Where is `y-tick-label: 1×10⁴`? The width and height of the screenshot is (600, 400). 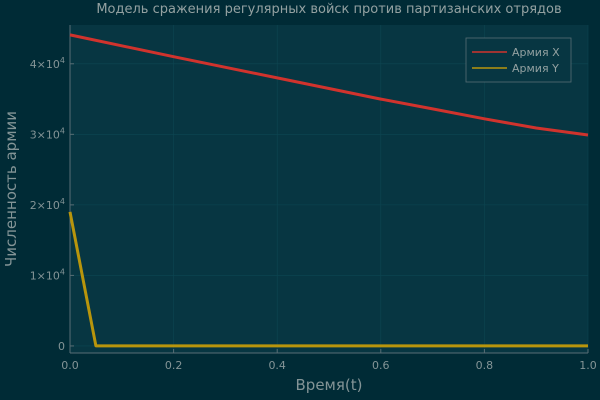
y-tick-label: 1×10⁴ is located at coordinates (47, 274).